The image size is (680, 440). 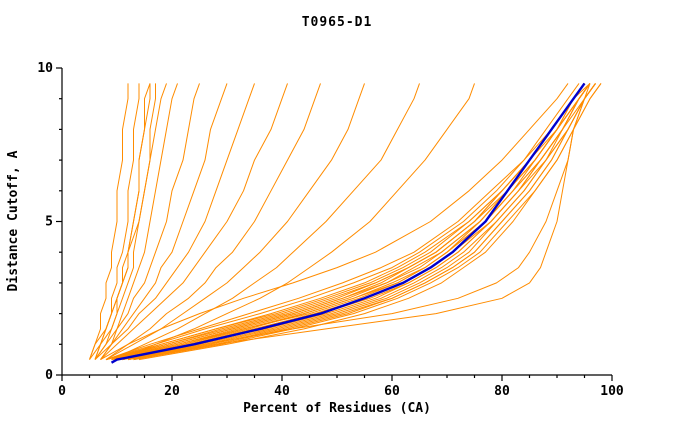 What do you see at coordinates (62, 391) in the screenshot?
I see `x-tick-label: 0` at bounding box center [62, 391].